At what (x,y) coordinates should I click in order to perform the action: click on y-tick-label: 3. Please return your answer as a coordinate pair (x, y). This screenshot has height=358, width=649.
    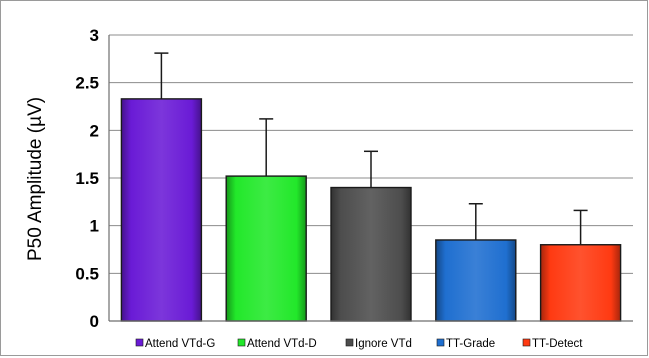
    Looking at the image, I should click on (94, 35).